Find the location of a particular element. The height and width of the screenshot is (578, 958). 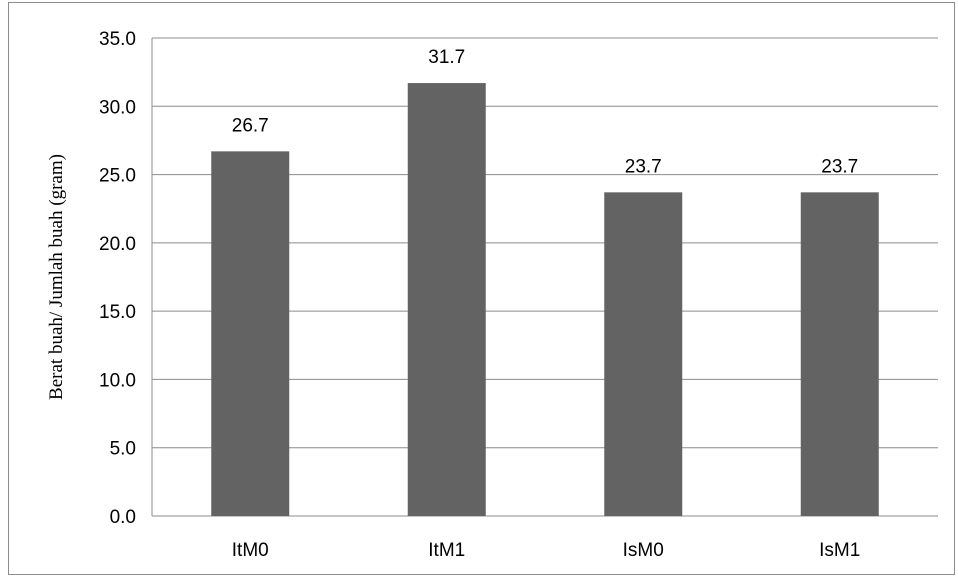

y-tick-label: 5.0 is located at coordinates (123, 449).